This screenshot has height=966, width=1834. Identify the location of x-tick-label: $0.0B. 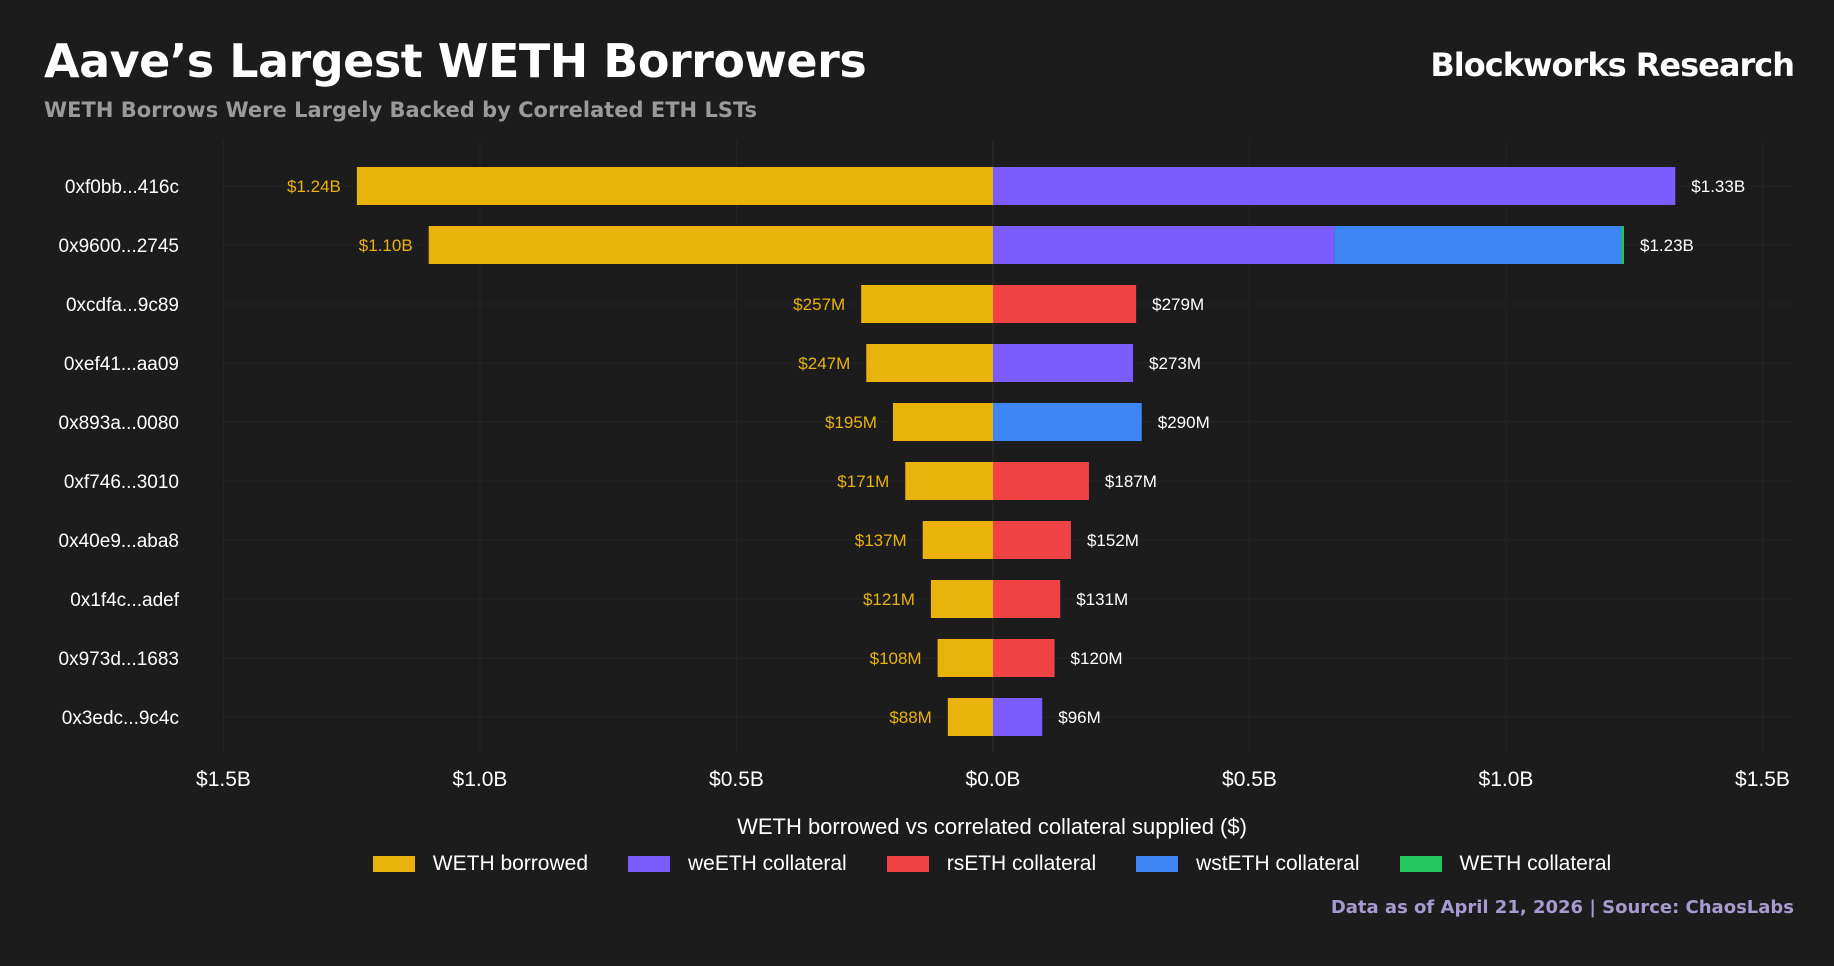
(993, 779).